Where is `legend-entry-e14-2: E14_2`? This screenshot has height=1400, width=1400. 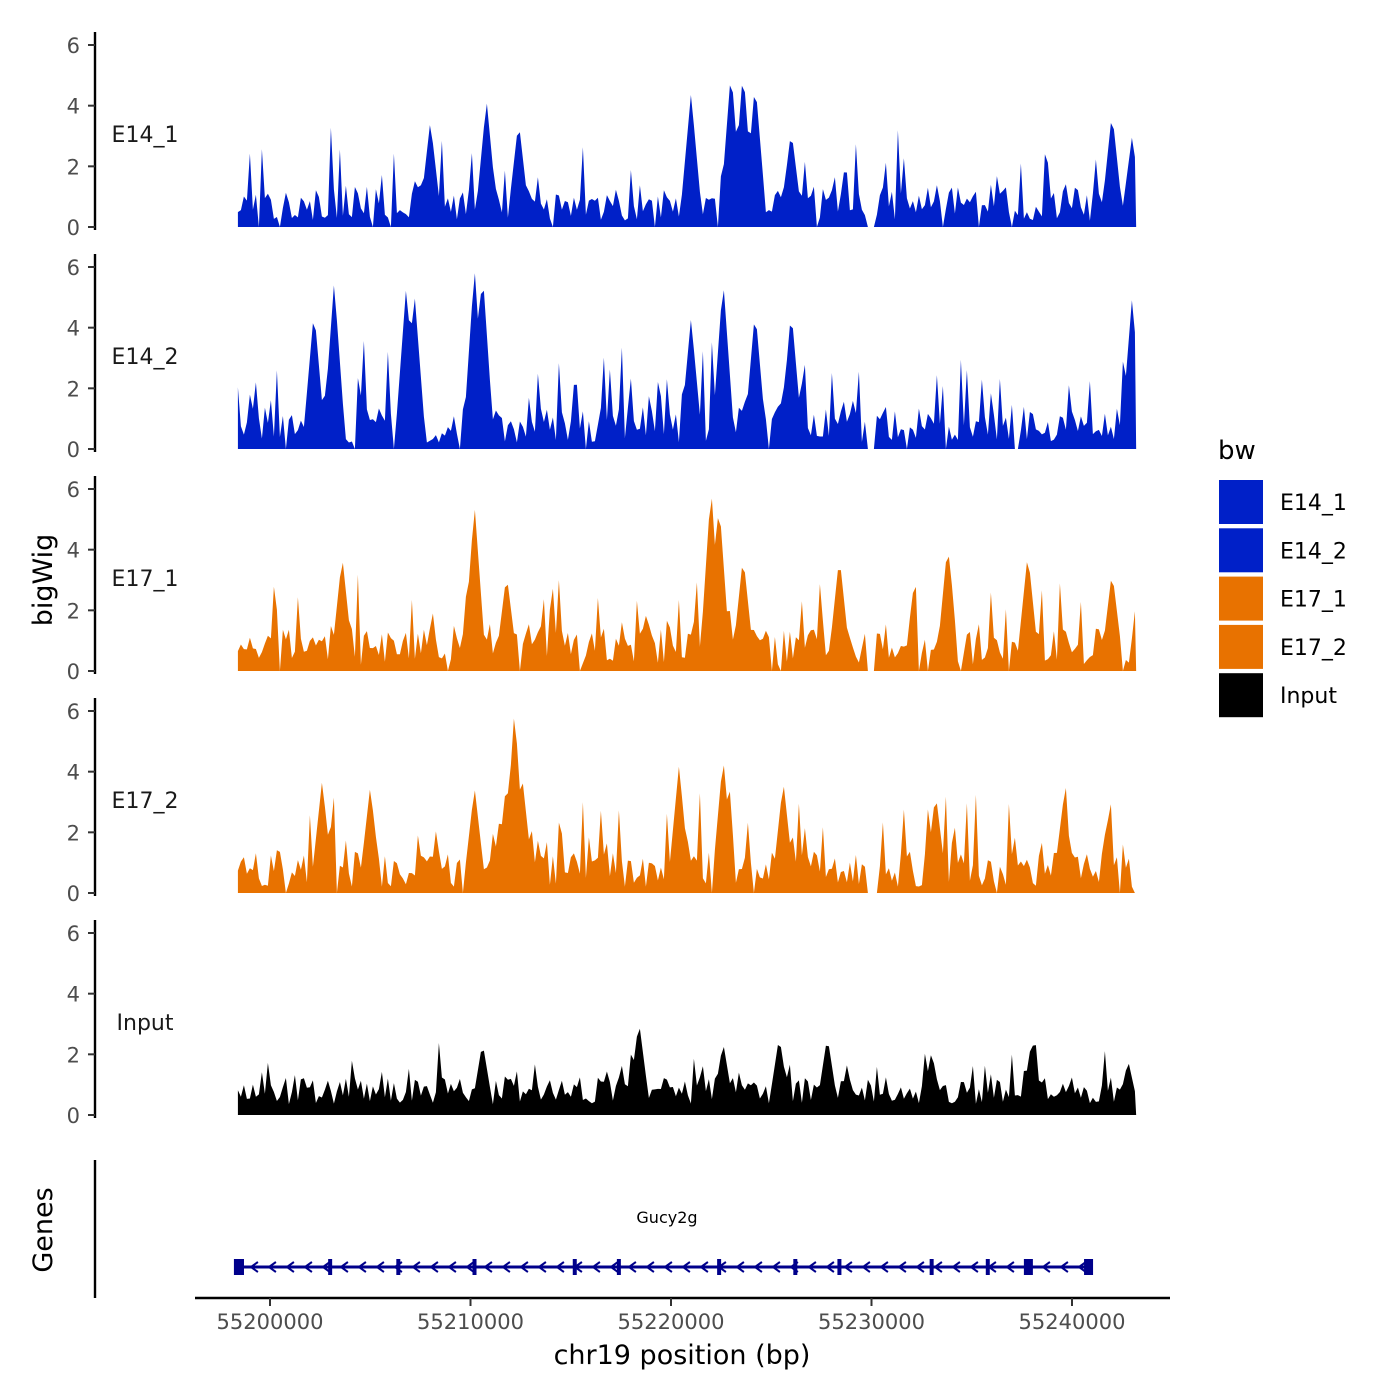
legend-entry-e14-2: E14_2 is located at coordinates (1283, 550).